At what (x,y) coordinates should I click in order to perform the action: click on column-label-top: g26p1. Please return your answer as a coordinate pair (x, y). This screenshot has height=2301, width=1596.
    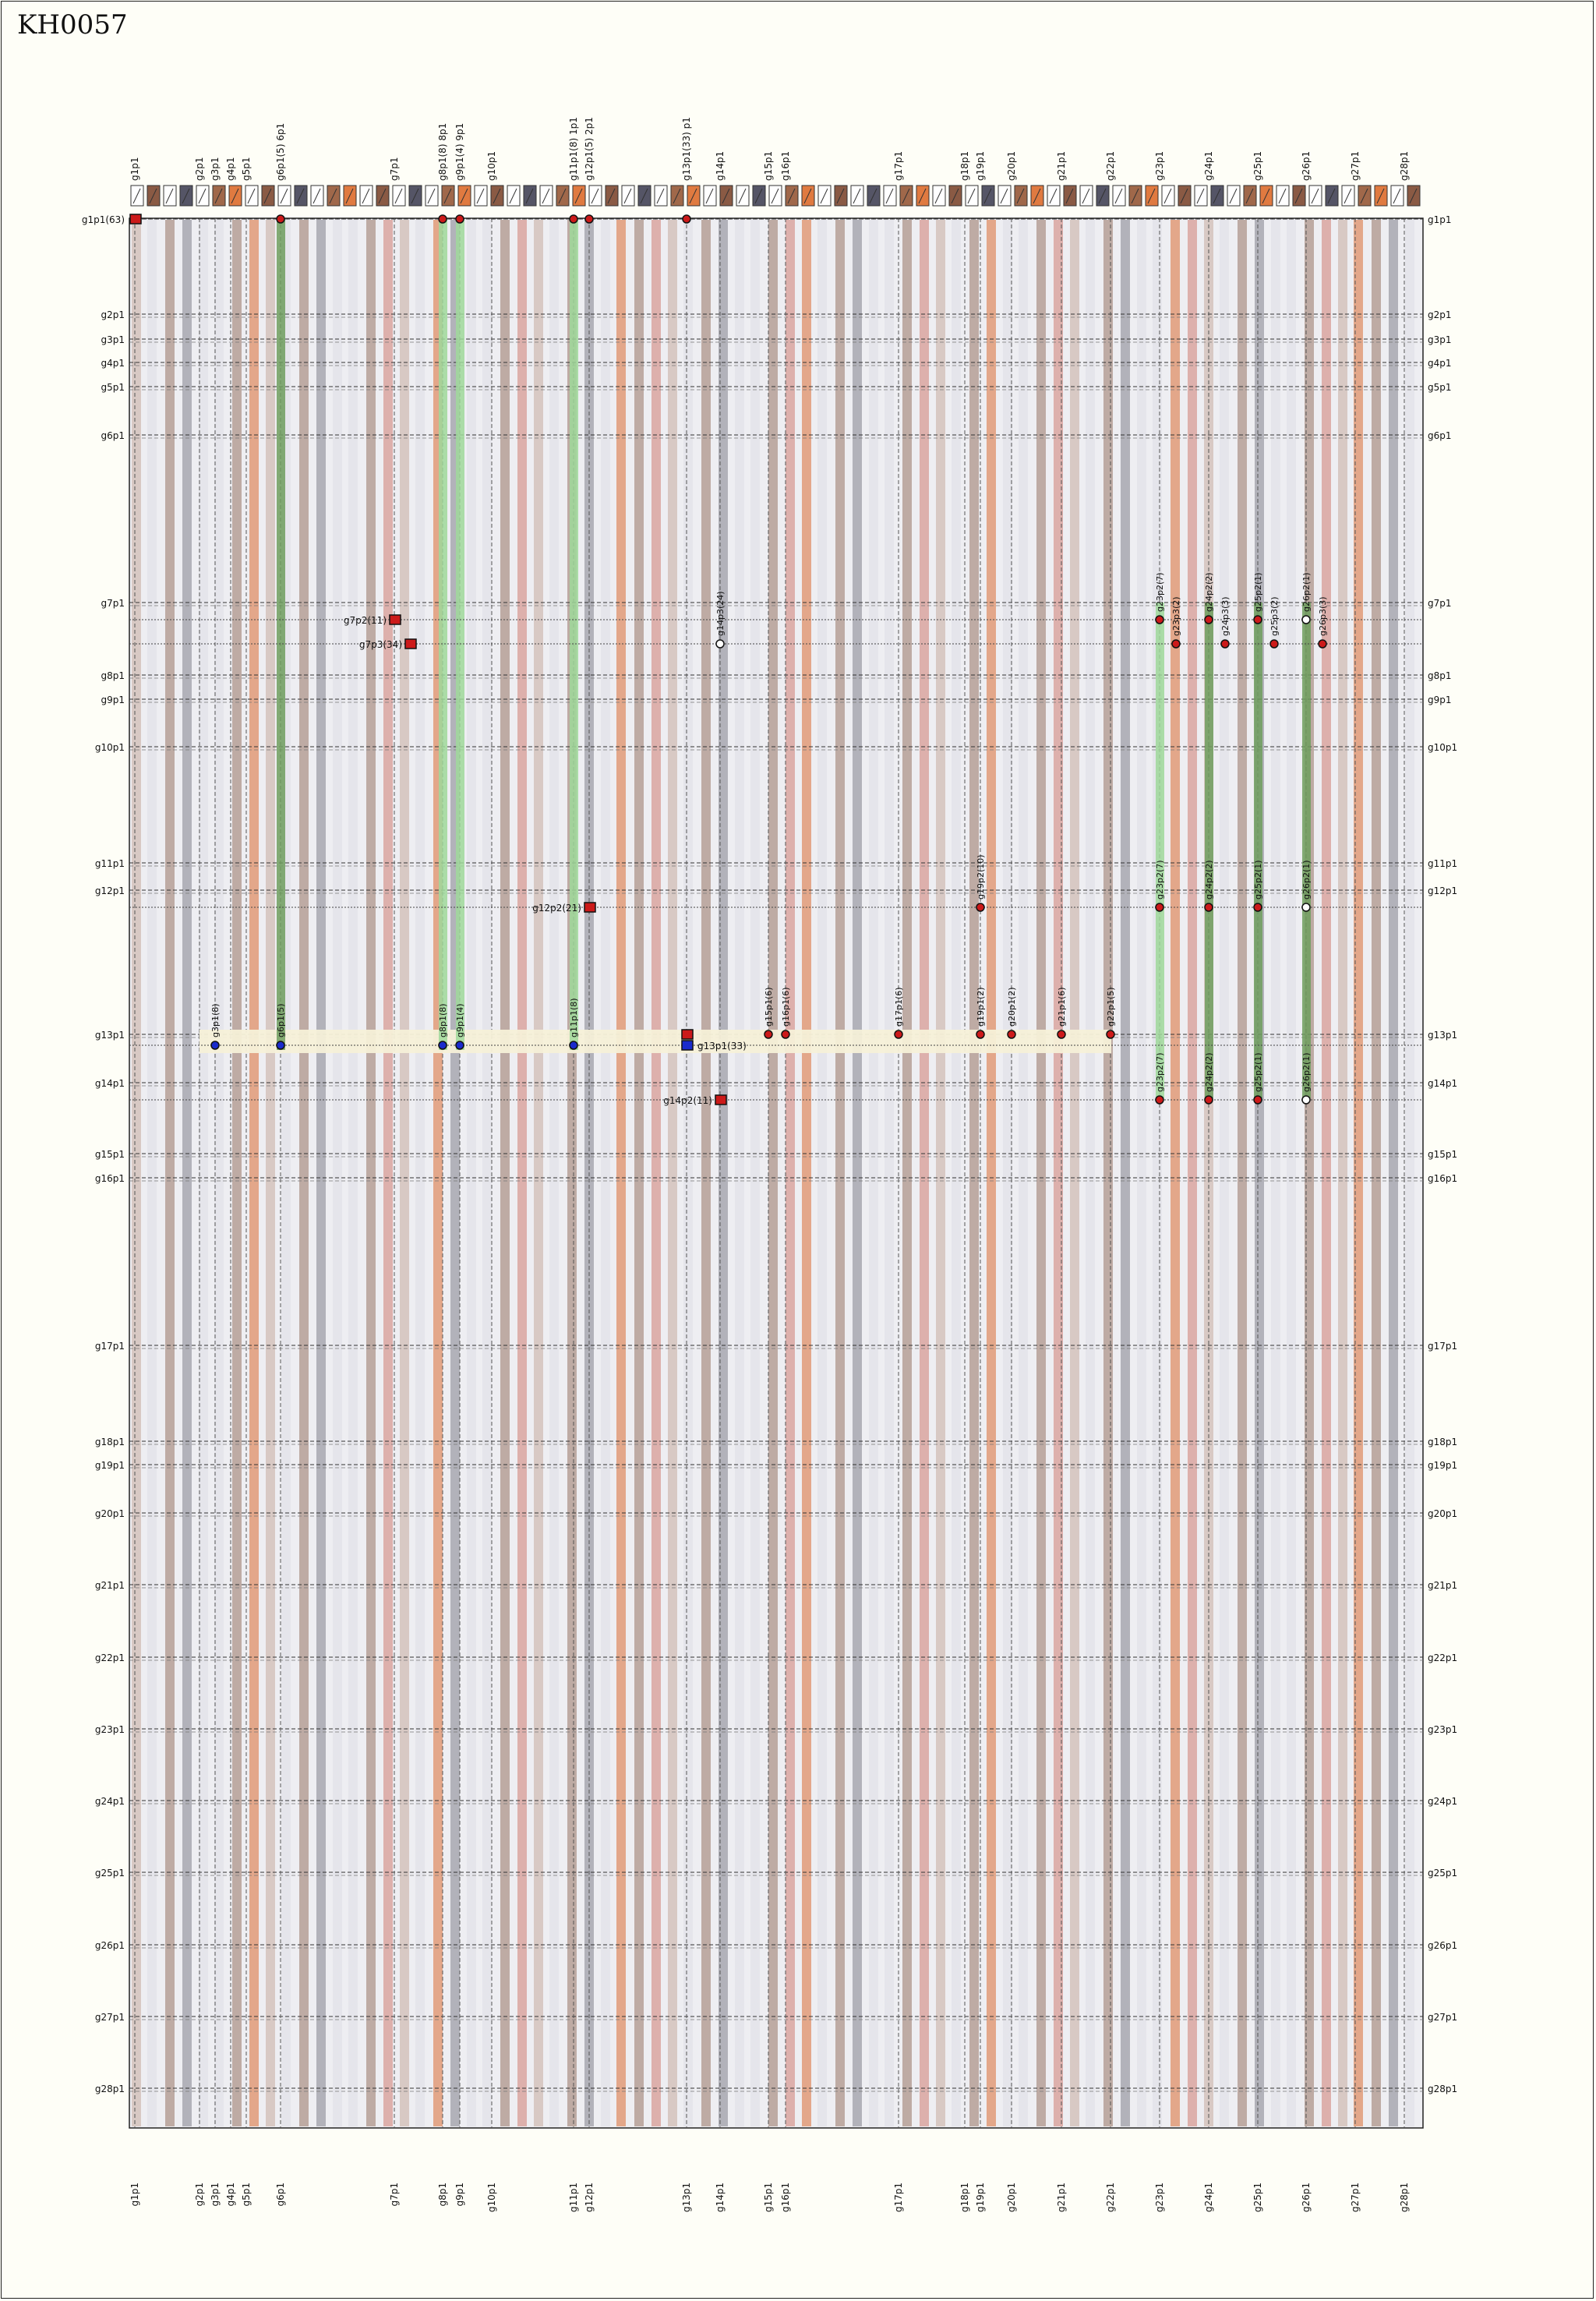
    Looking at the image, I should click on (1306, 166).